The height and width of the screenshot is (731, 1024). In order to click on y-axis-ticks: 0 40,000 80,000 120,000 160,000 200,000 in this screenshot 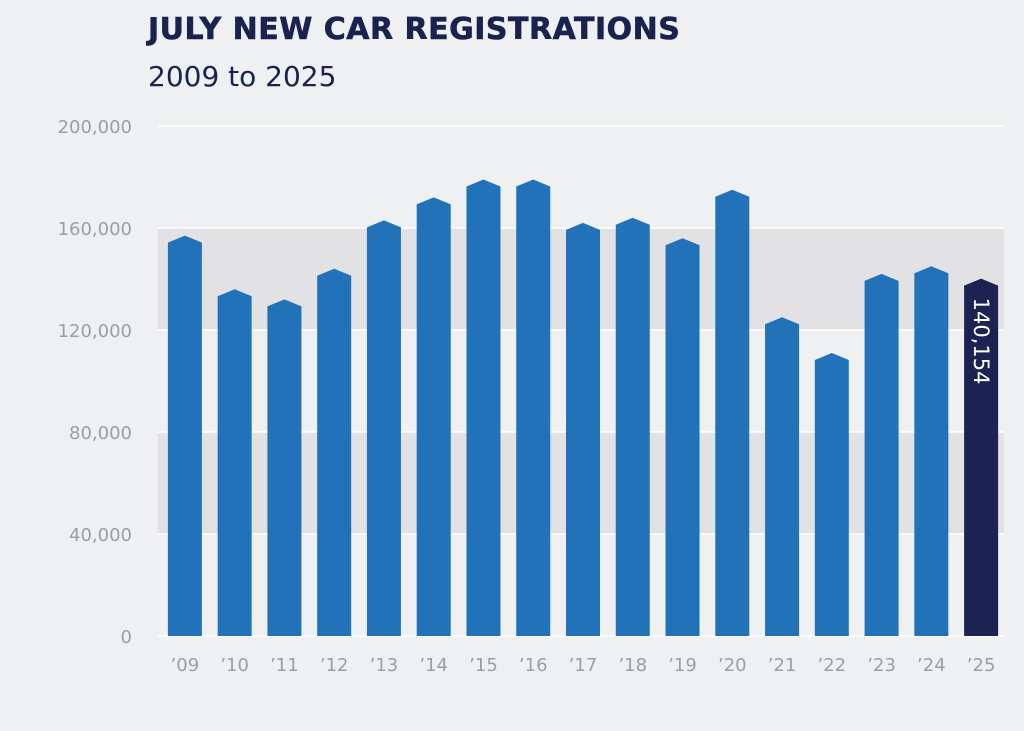, I will do `click(95, 382)`.